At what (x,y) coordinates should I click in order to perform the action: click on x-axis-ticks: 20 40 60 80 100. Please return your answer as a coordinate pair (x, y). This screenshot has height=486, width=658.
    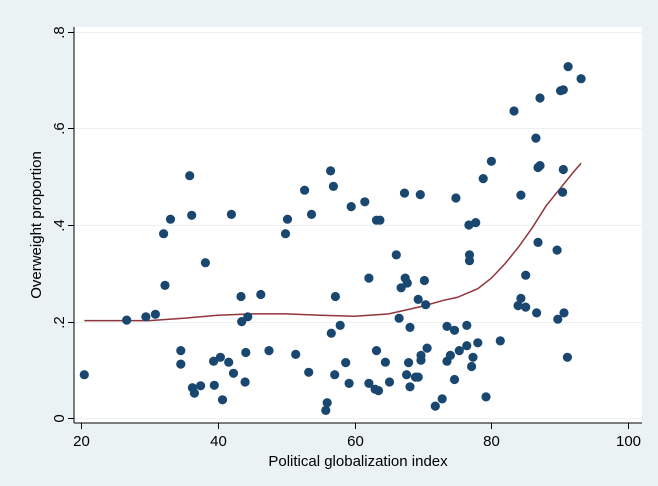
    Looking at the image, I should click on (357, 436).